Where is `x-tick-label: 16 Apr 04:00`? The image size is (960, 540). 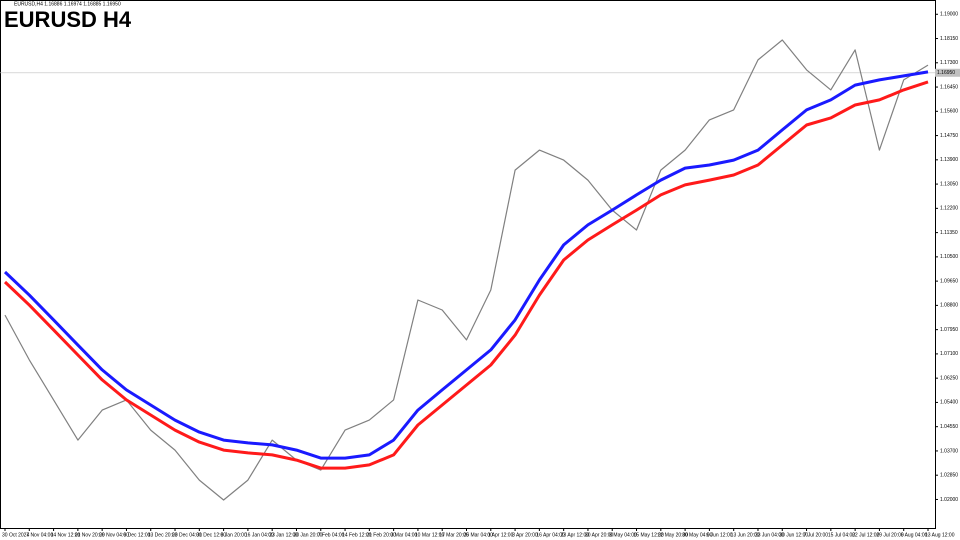
x-tick-label: 16 Apr 04:00 is located at coordinates (550, 535).